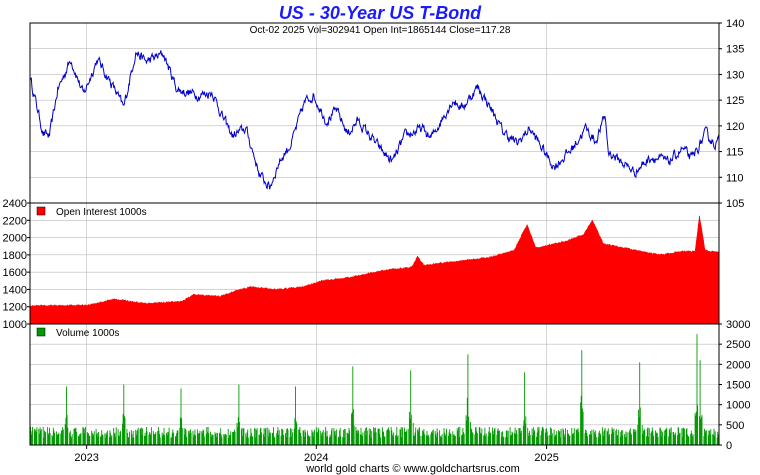 The image size is (760, 475). Describe the element at coordinates (15, 290) in the screenshot. I see `y-tick-label: 1400` at that location.